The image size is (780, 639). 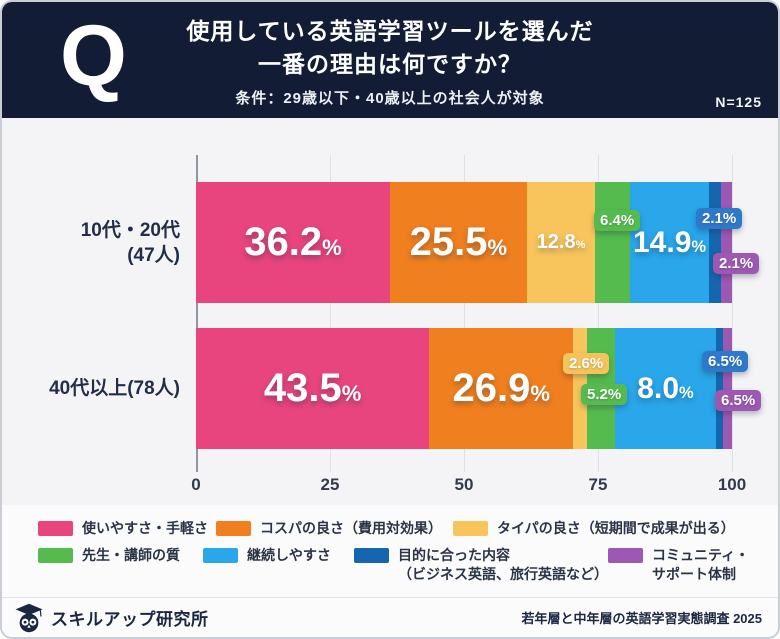 I want to click on survey-source-label: 若年層と中年層の英語学習実態調査 2025, so click(x=641, y=618).